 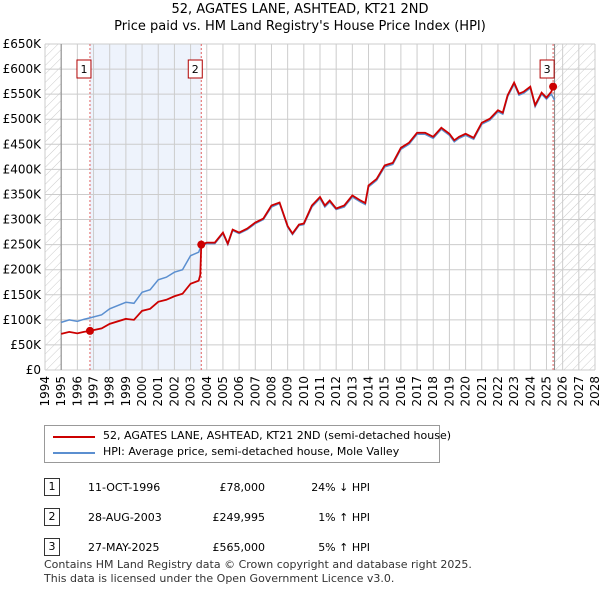 I want to click on y-tick-label: £300K, so click(x=23, y=220).